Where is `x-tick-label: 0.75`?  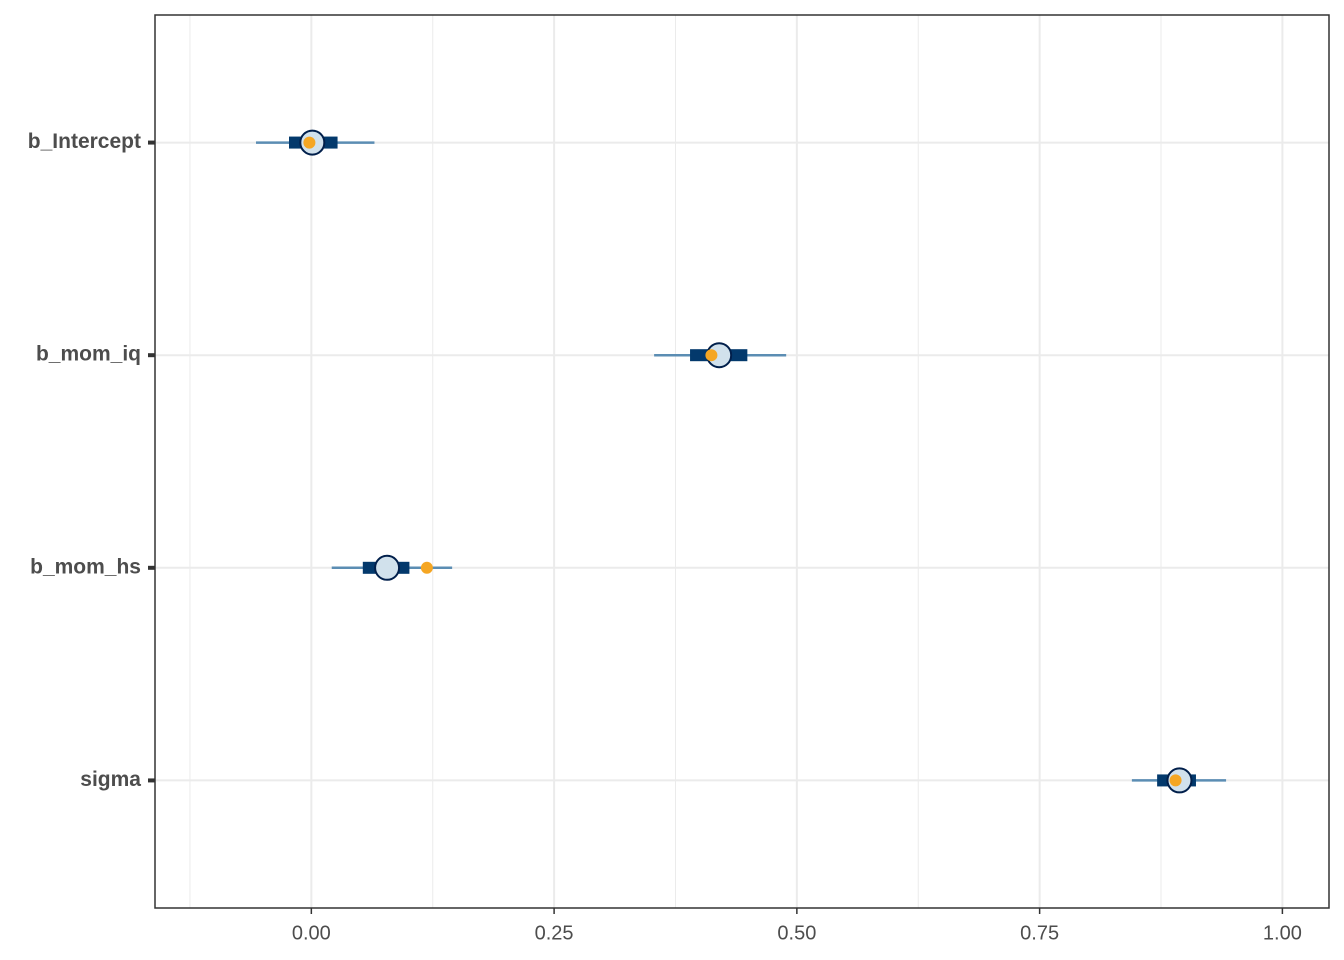
x-tick-label: 0.75 is located at coordinates (1039, 933).